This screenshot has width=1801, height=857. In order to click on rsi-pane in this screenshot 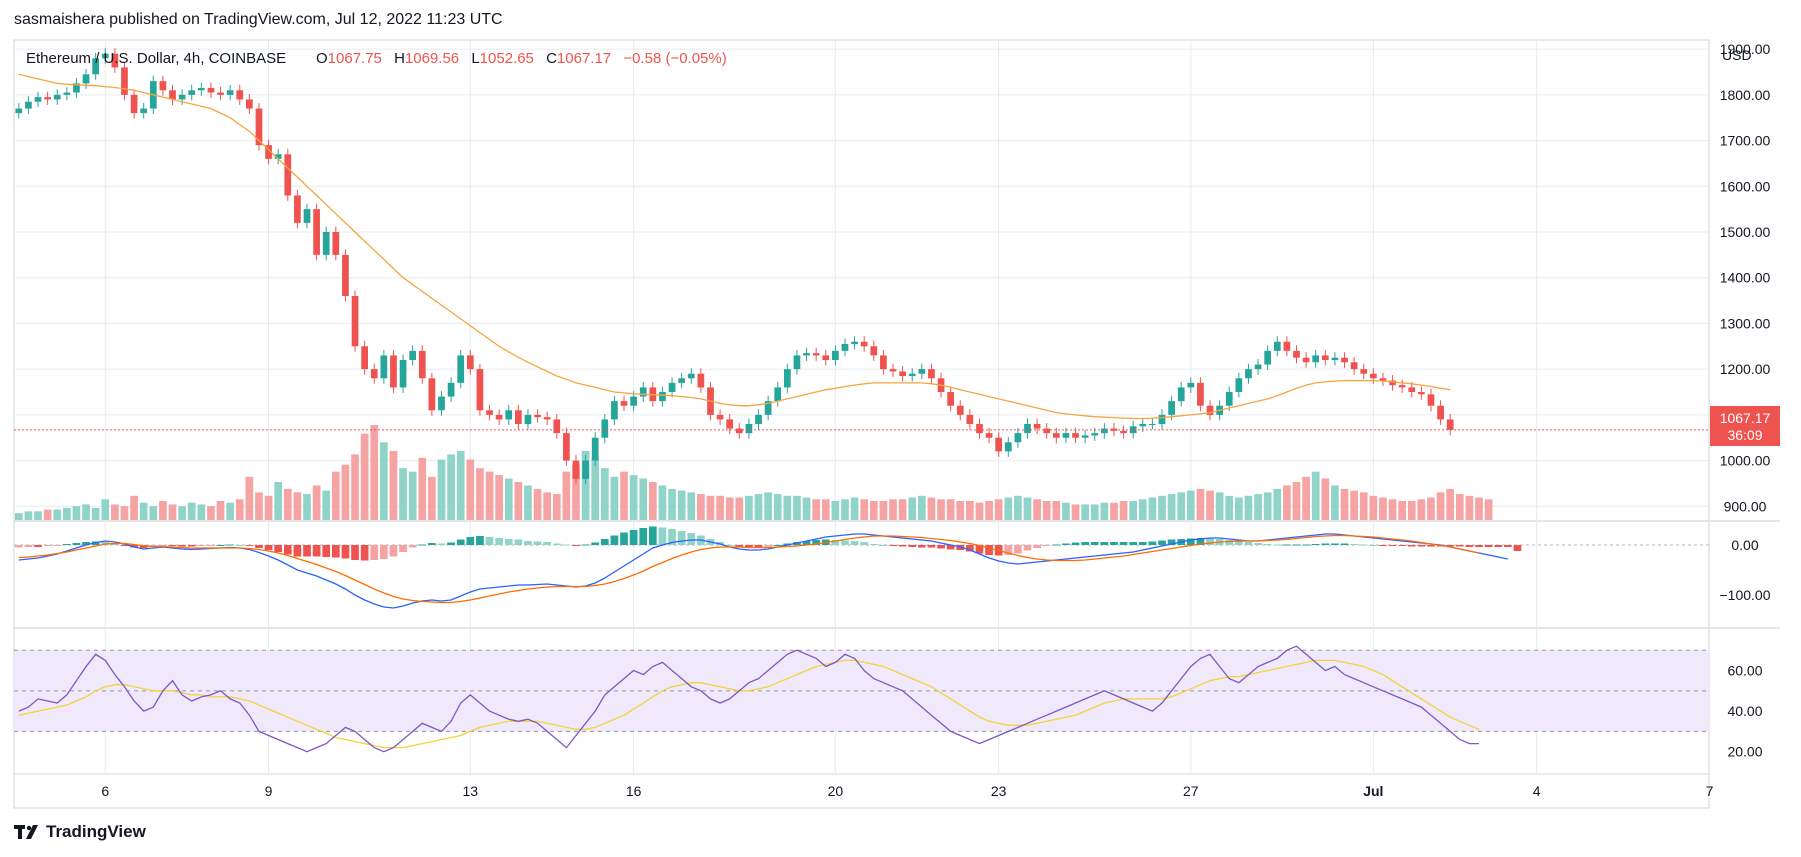, I will do `click(861, 699)`.